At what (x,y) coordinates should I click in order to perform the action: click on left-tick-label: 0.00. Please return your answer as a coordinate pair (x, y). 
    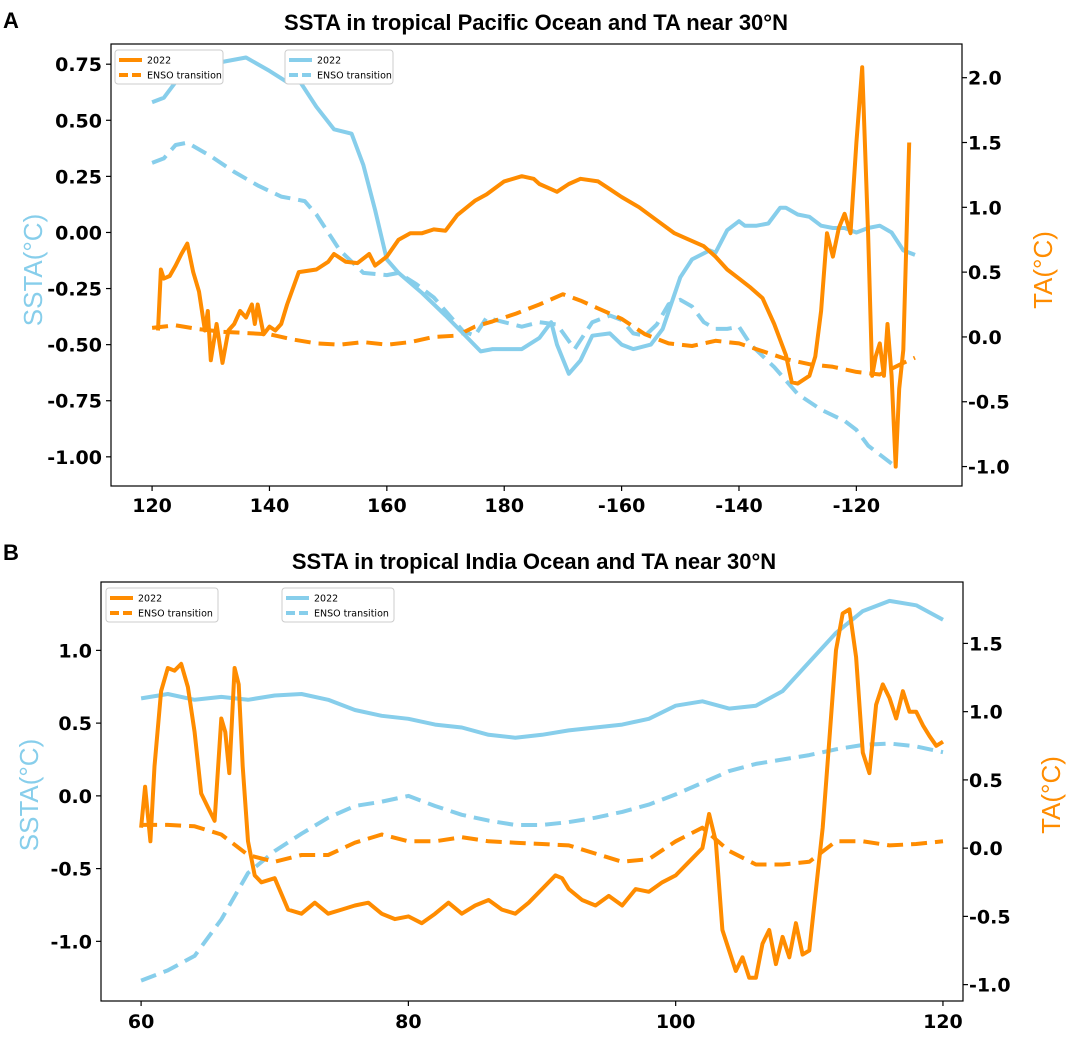
    Looking at the image, I should click on (78, 233).